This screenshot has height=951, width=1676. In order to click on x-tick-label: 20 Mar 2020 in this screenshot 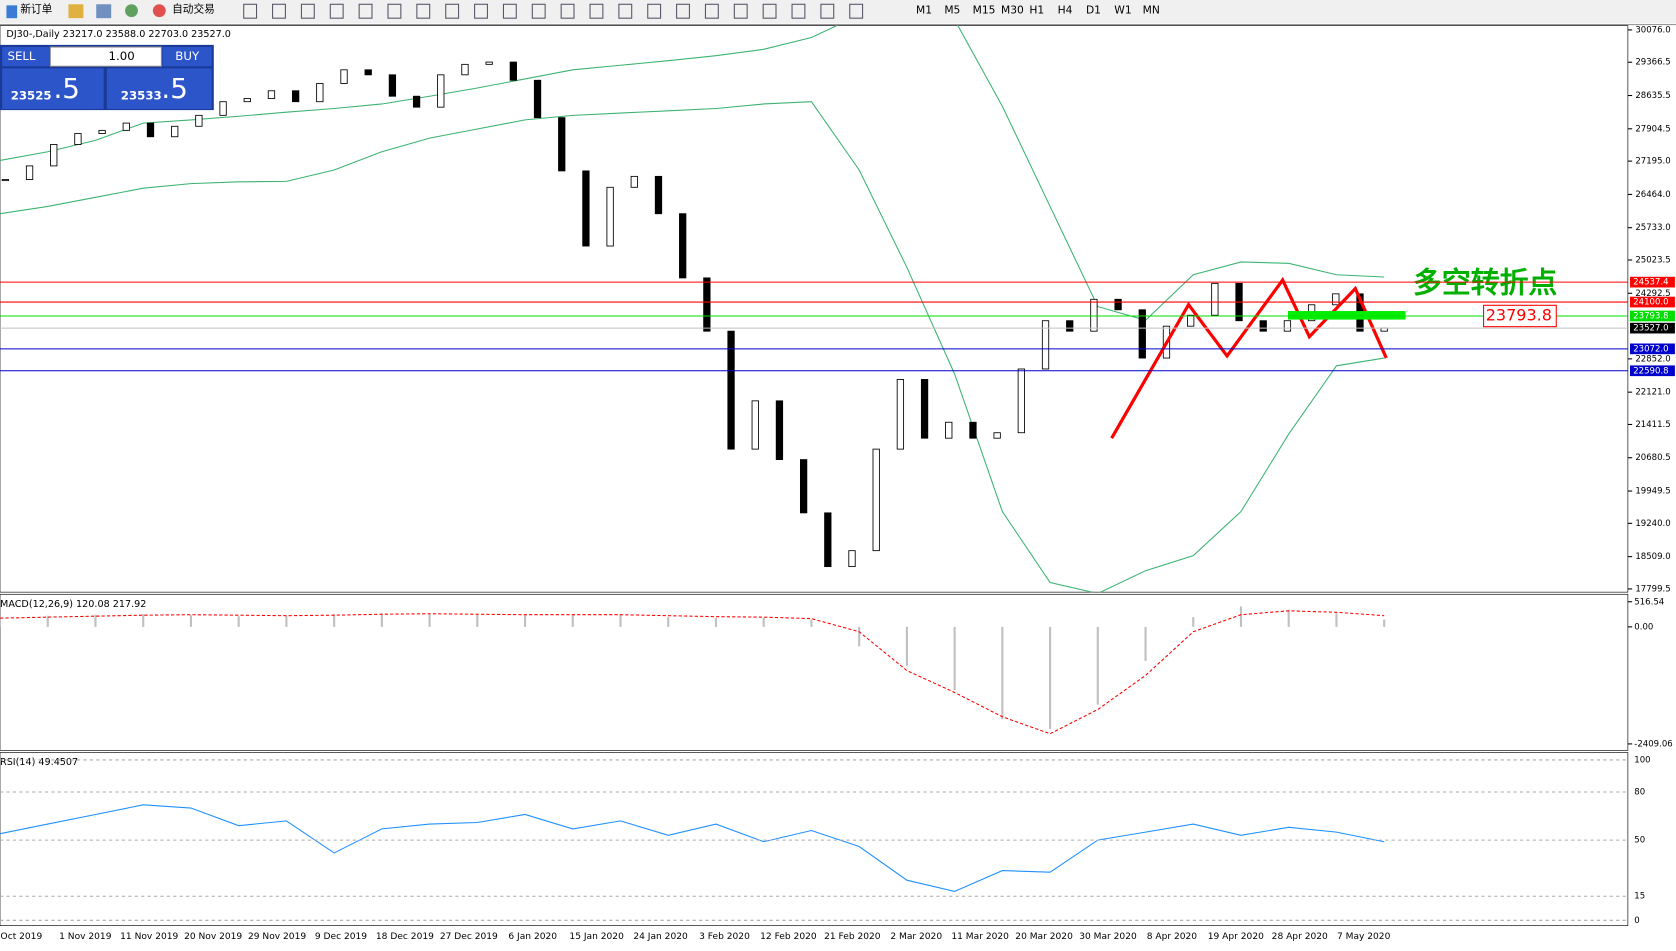, I will do `click(1044, 937)`.